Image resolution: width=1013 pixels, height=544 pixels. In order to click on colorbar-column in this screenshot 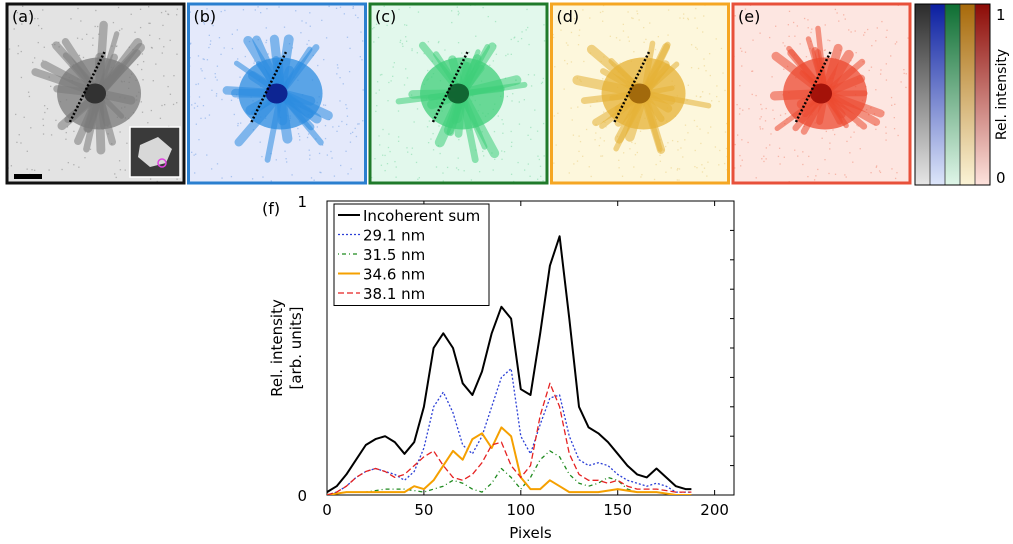, I will do `click(967, 94)`.